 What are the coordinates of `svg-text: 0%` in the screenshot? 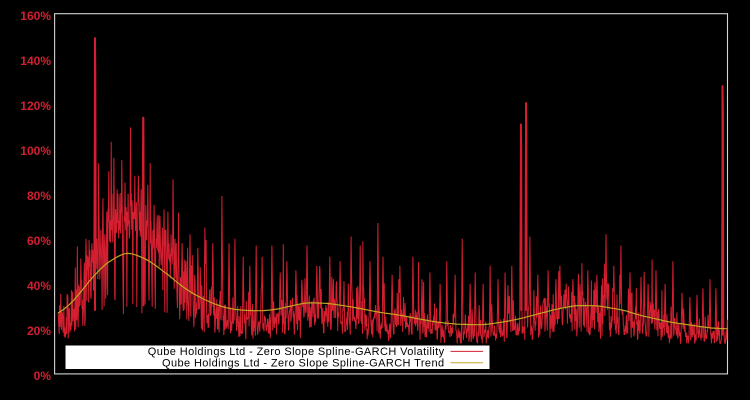 It's located at (43, 376).